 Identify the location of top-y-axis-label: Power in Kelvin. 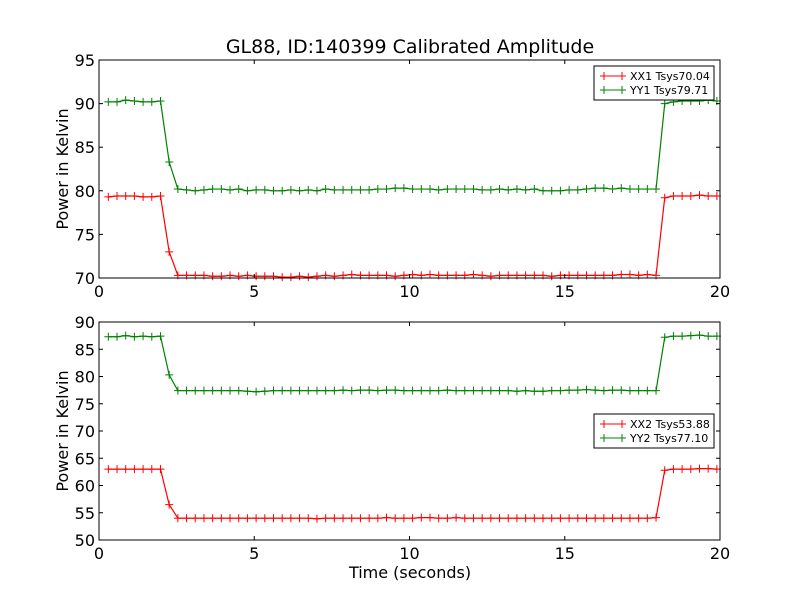
(62, 168).